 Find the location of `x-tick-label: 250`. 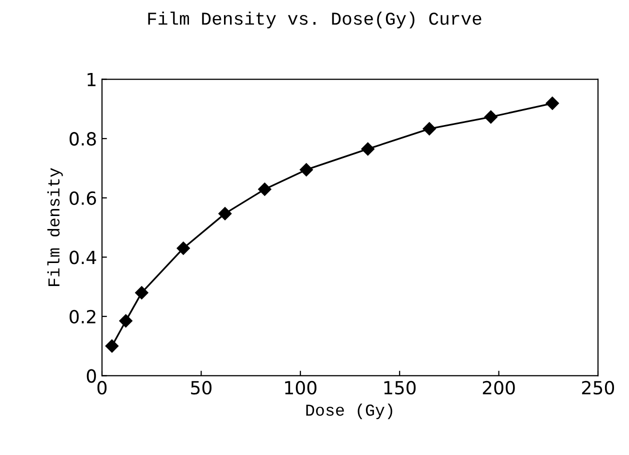

x-tick-label: 250 is located at coordinates (598, 387).